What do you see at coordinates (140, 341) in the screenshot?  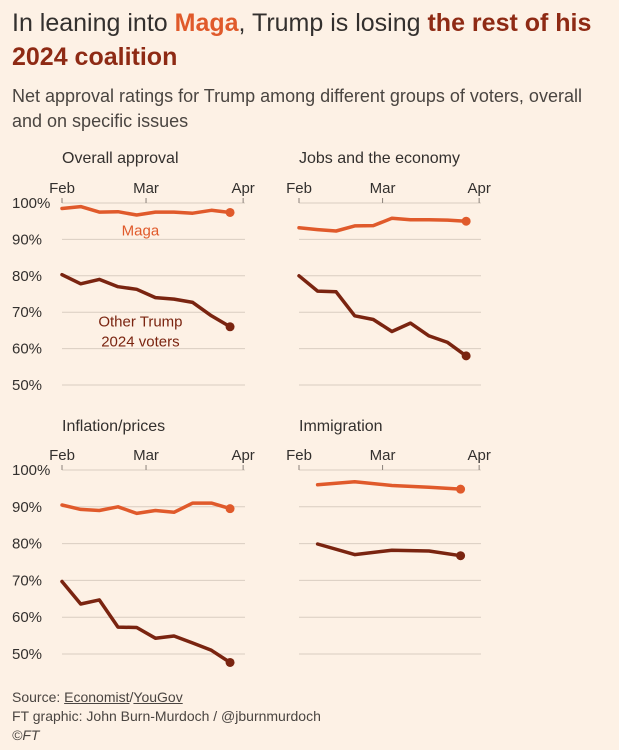 I see `other-voters-label-line2: 2024 voters` at bounding box center [140, 341].